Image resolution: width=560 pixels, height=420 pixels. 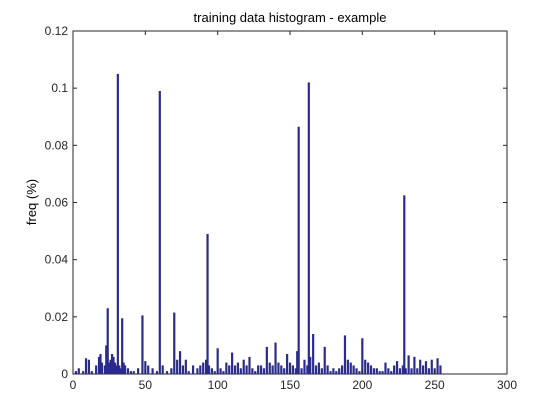 What do you see at coordinates (57, 31) in the screenshot?
I see `y-tick-label: 0.12` at bounding box center [57, 31].